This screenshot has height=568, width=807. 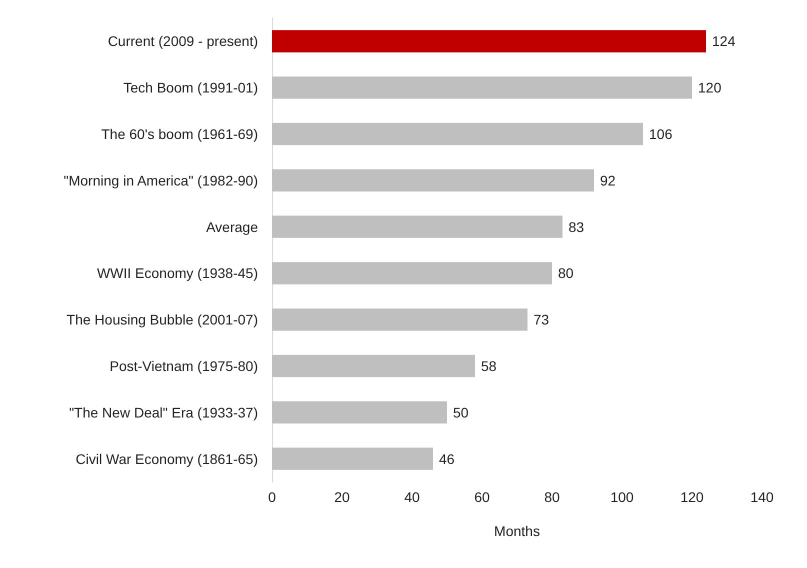 What do you see at coordinates (162, 320) in the screenshot?
I see `y-tick-label: The Housing Bubble (2001-07)` at bounding box center [162, 320].